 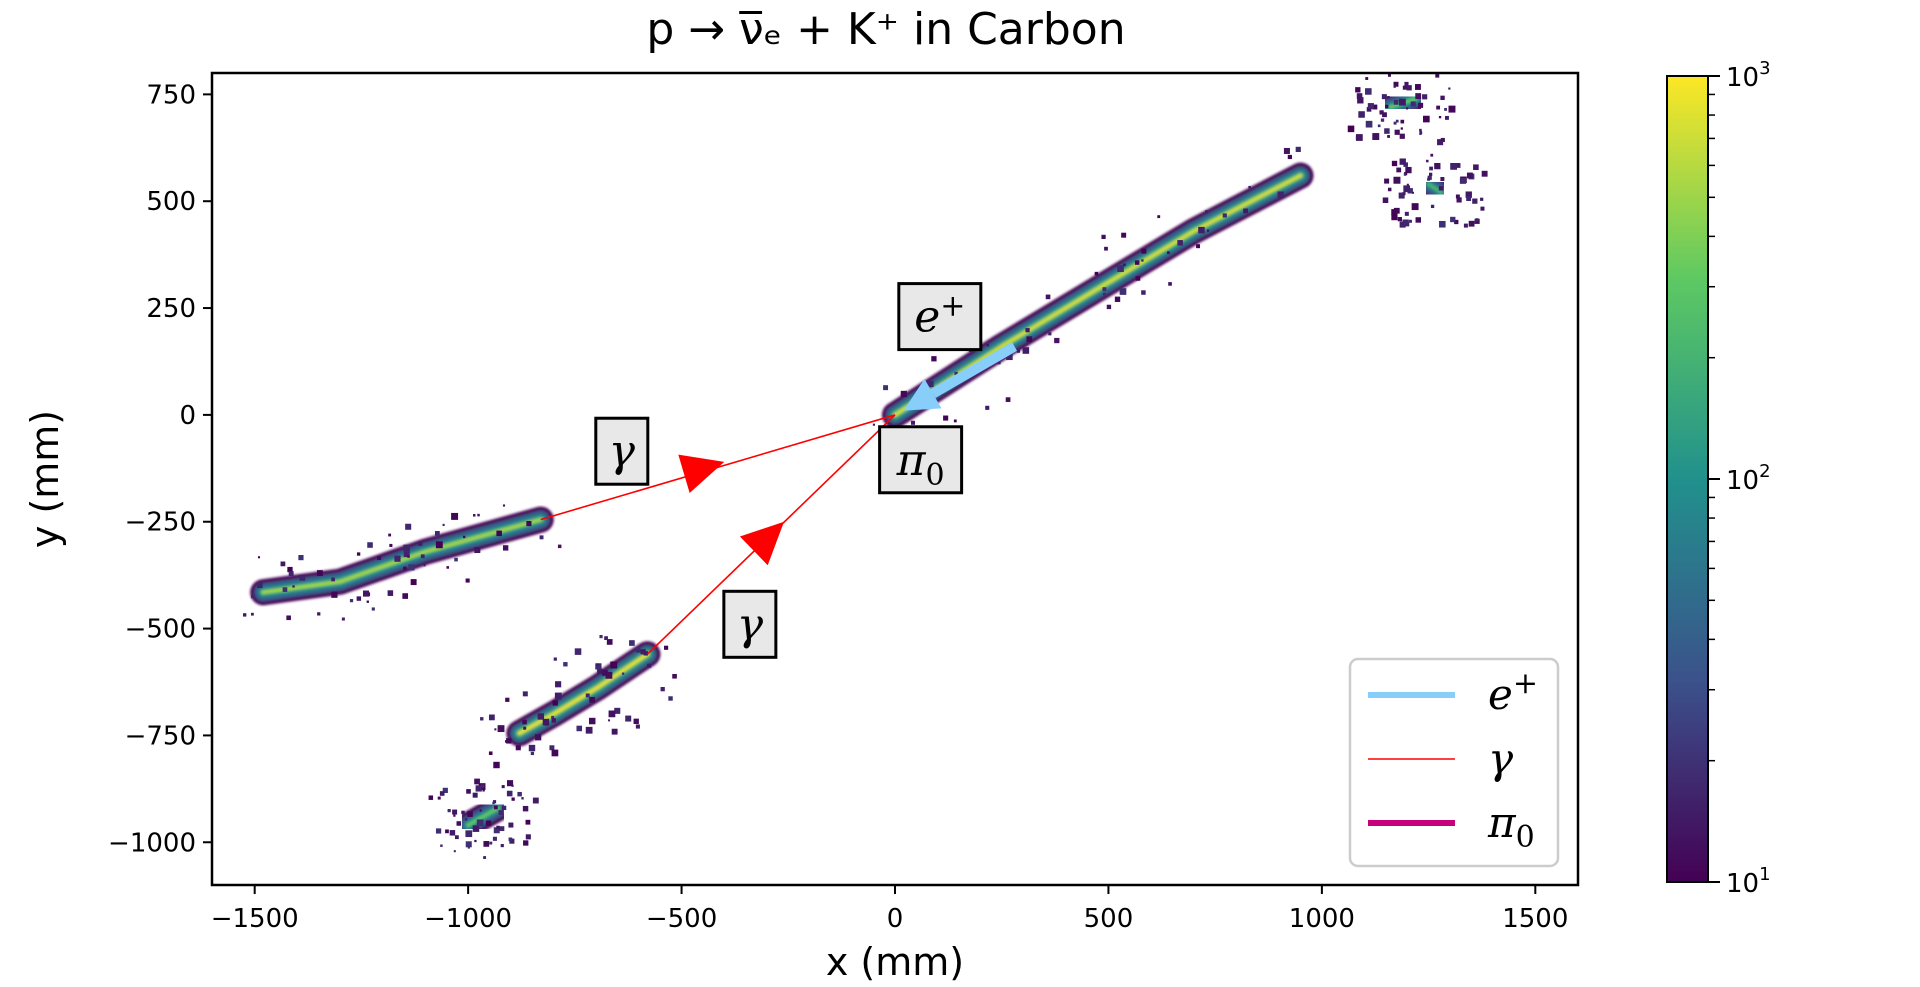 What do you see at coordinates (701, 473) in the screenshot?
I see `gamma-arrow-head` at bounding box center [701, 473].